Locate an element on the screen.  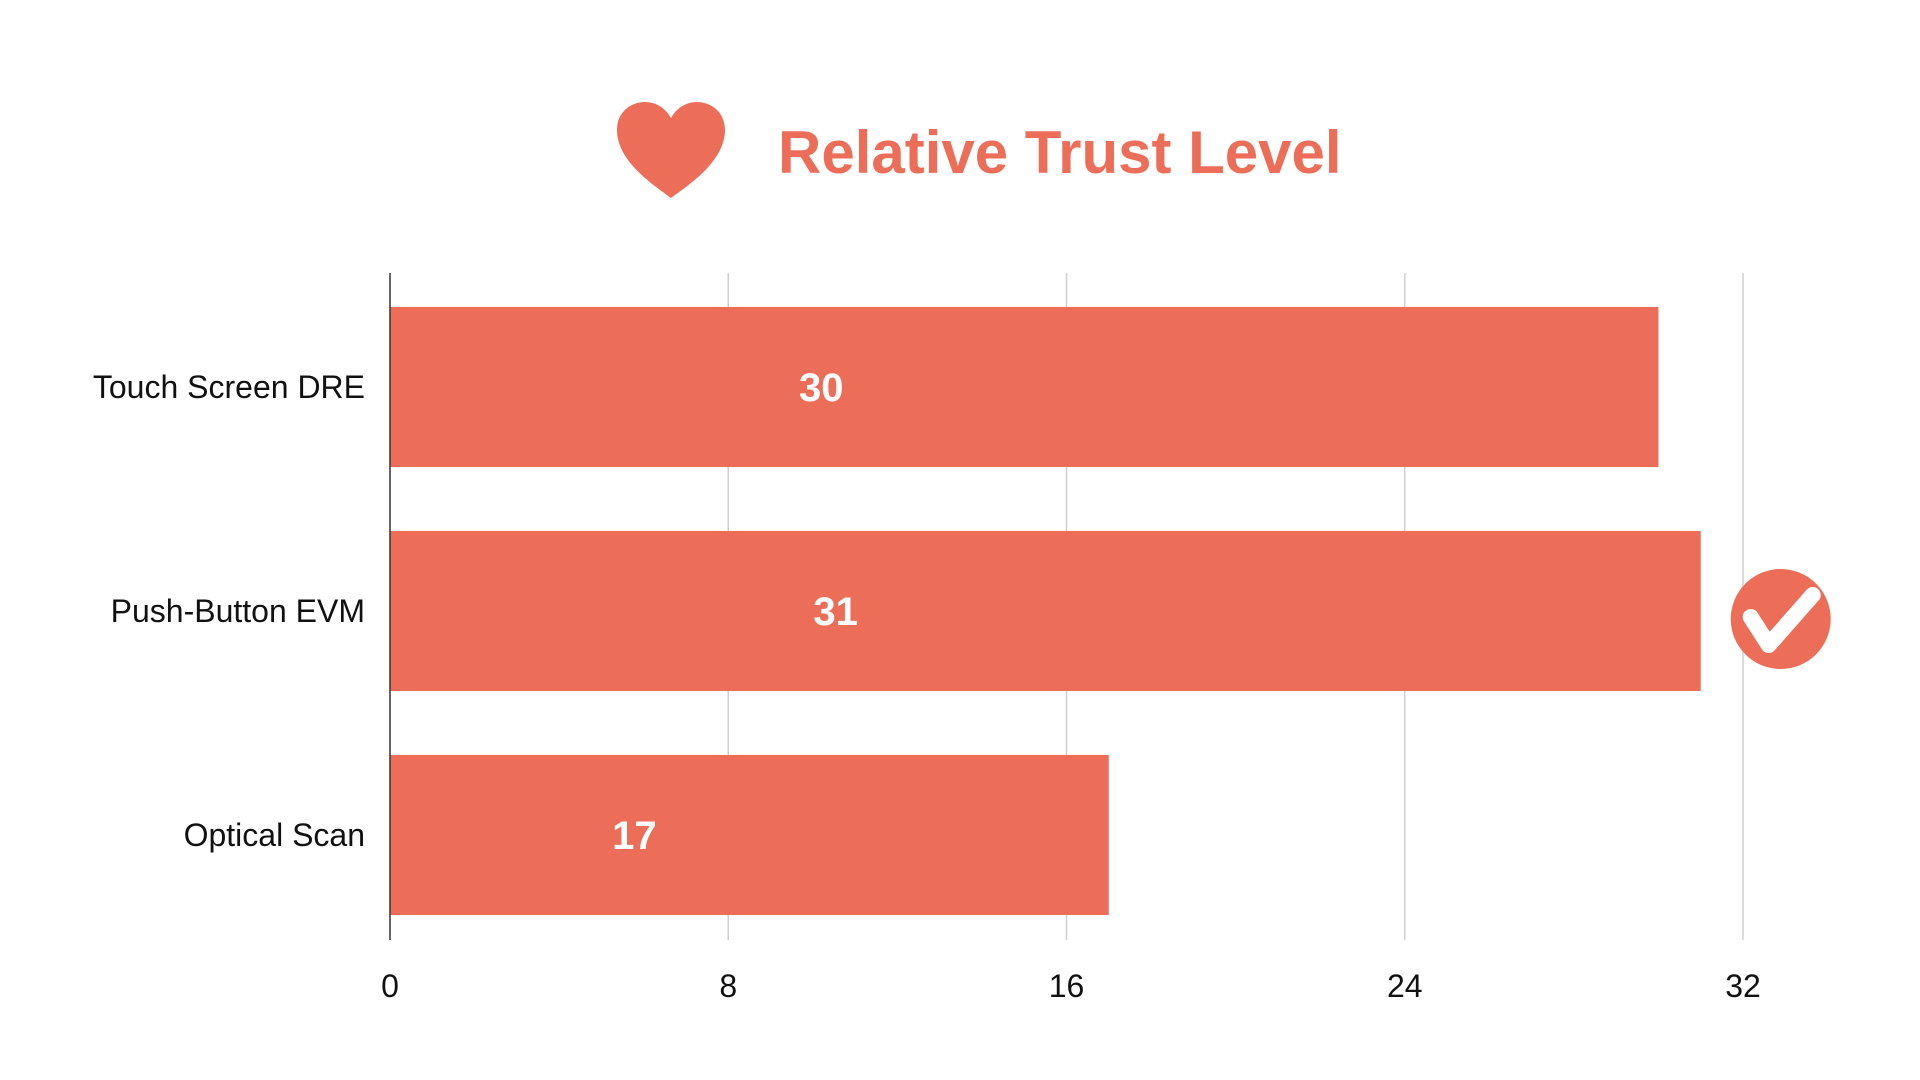
category-label: Push-Button EVM is located at coordinates (238, 611).